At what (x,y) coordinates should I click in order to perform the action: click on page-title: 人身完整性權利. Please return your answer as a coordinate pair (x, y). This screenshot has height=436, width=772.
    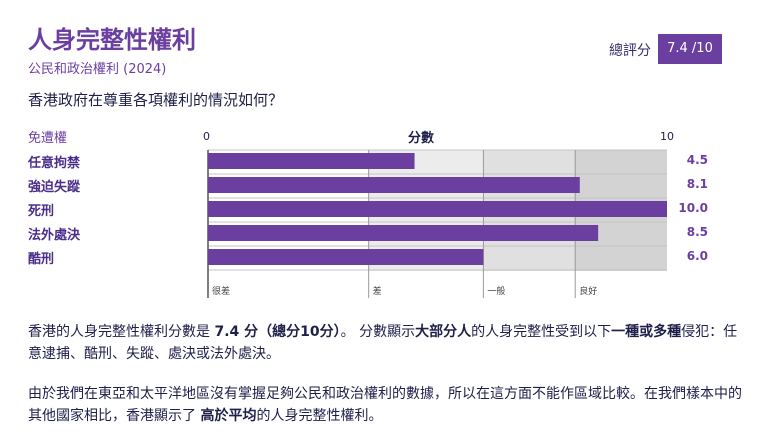
    Looking at the image, I should click on (112, 40).